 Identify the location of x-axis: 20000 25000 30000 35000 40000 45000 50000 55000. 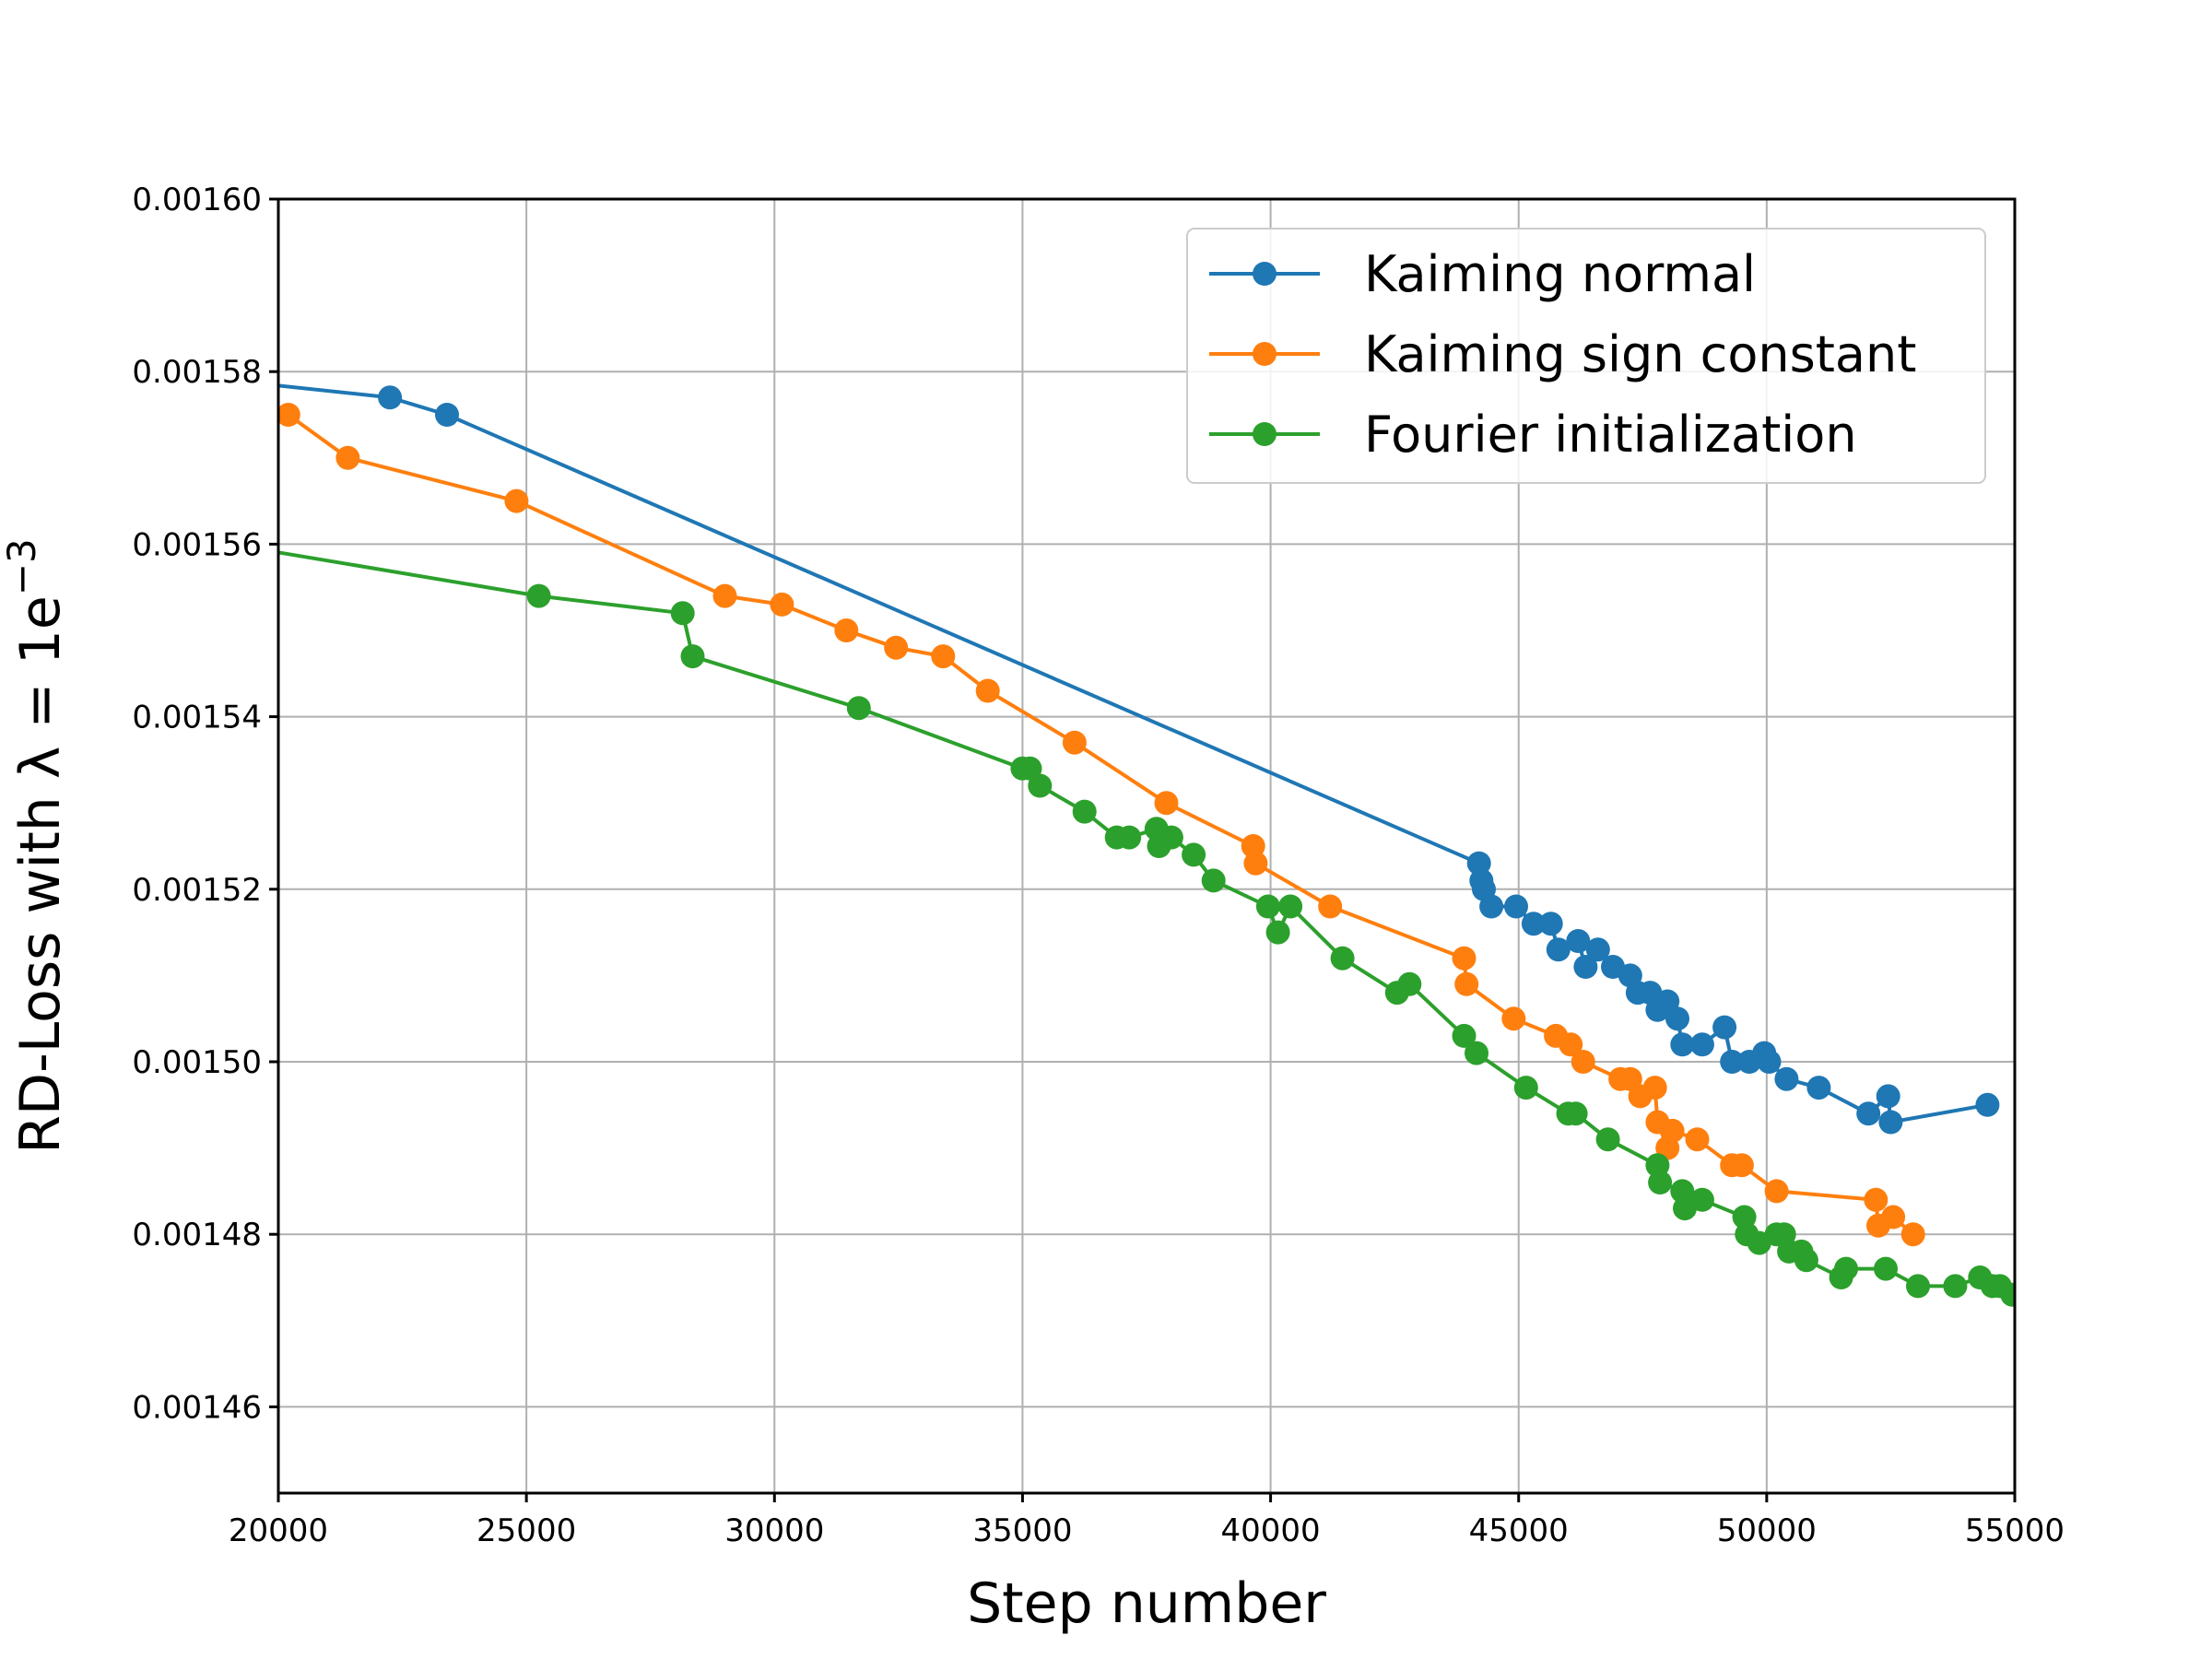
(1147, 1521).